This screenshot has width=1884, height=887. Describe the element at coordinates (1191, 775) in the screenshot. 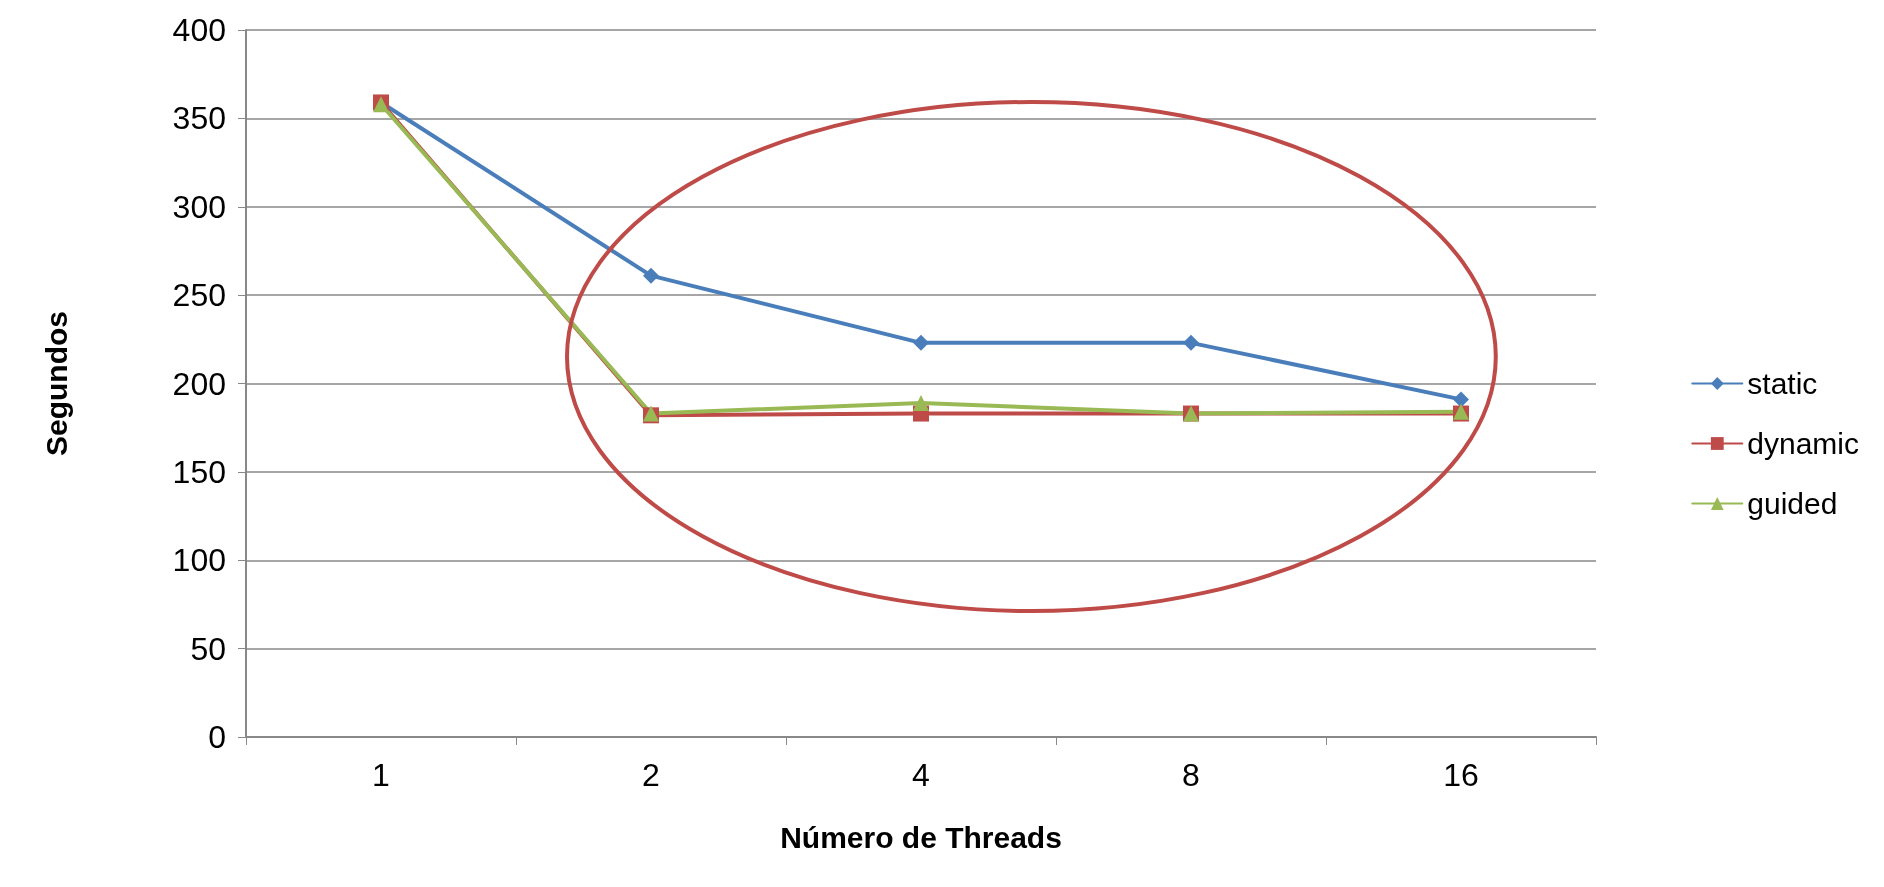

I see `x-tick-label: 8` at that location.